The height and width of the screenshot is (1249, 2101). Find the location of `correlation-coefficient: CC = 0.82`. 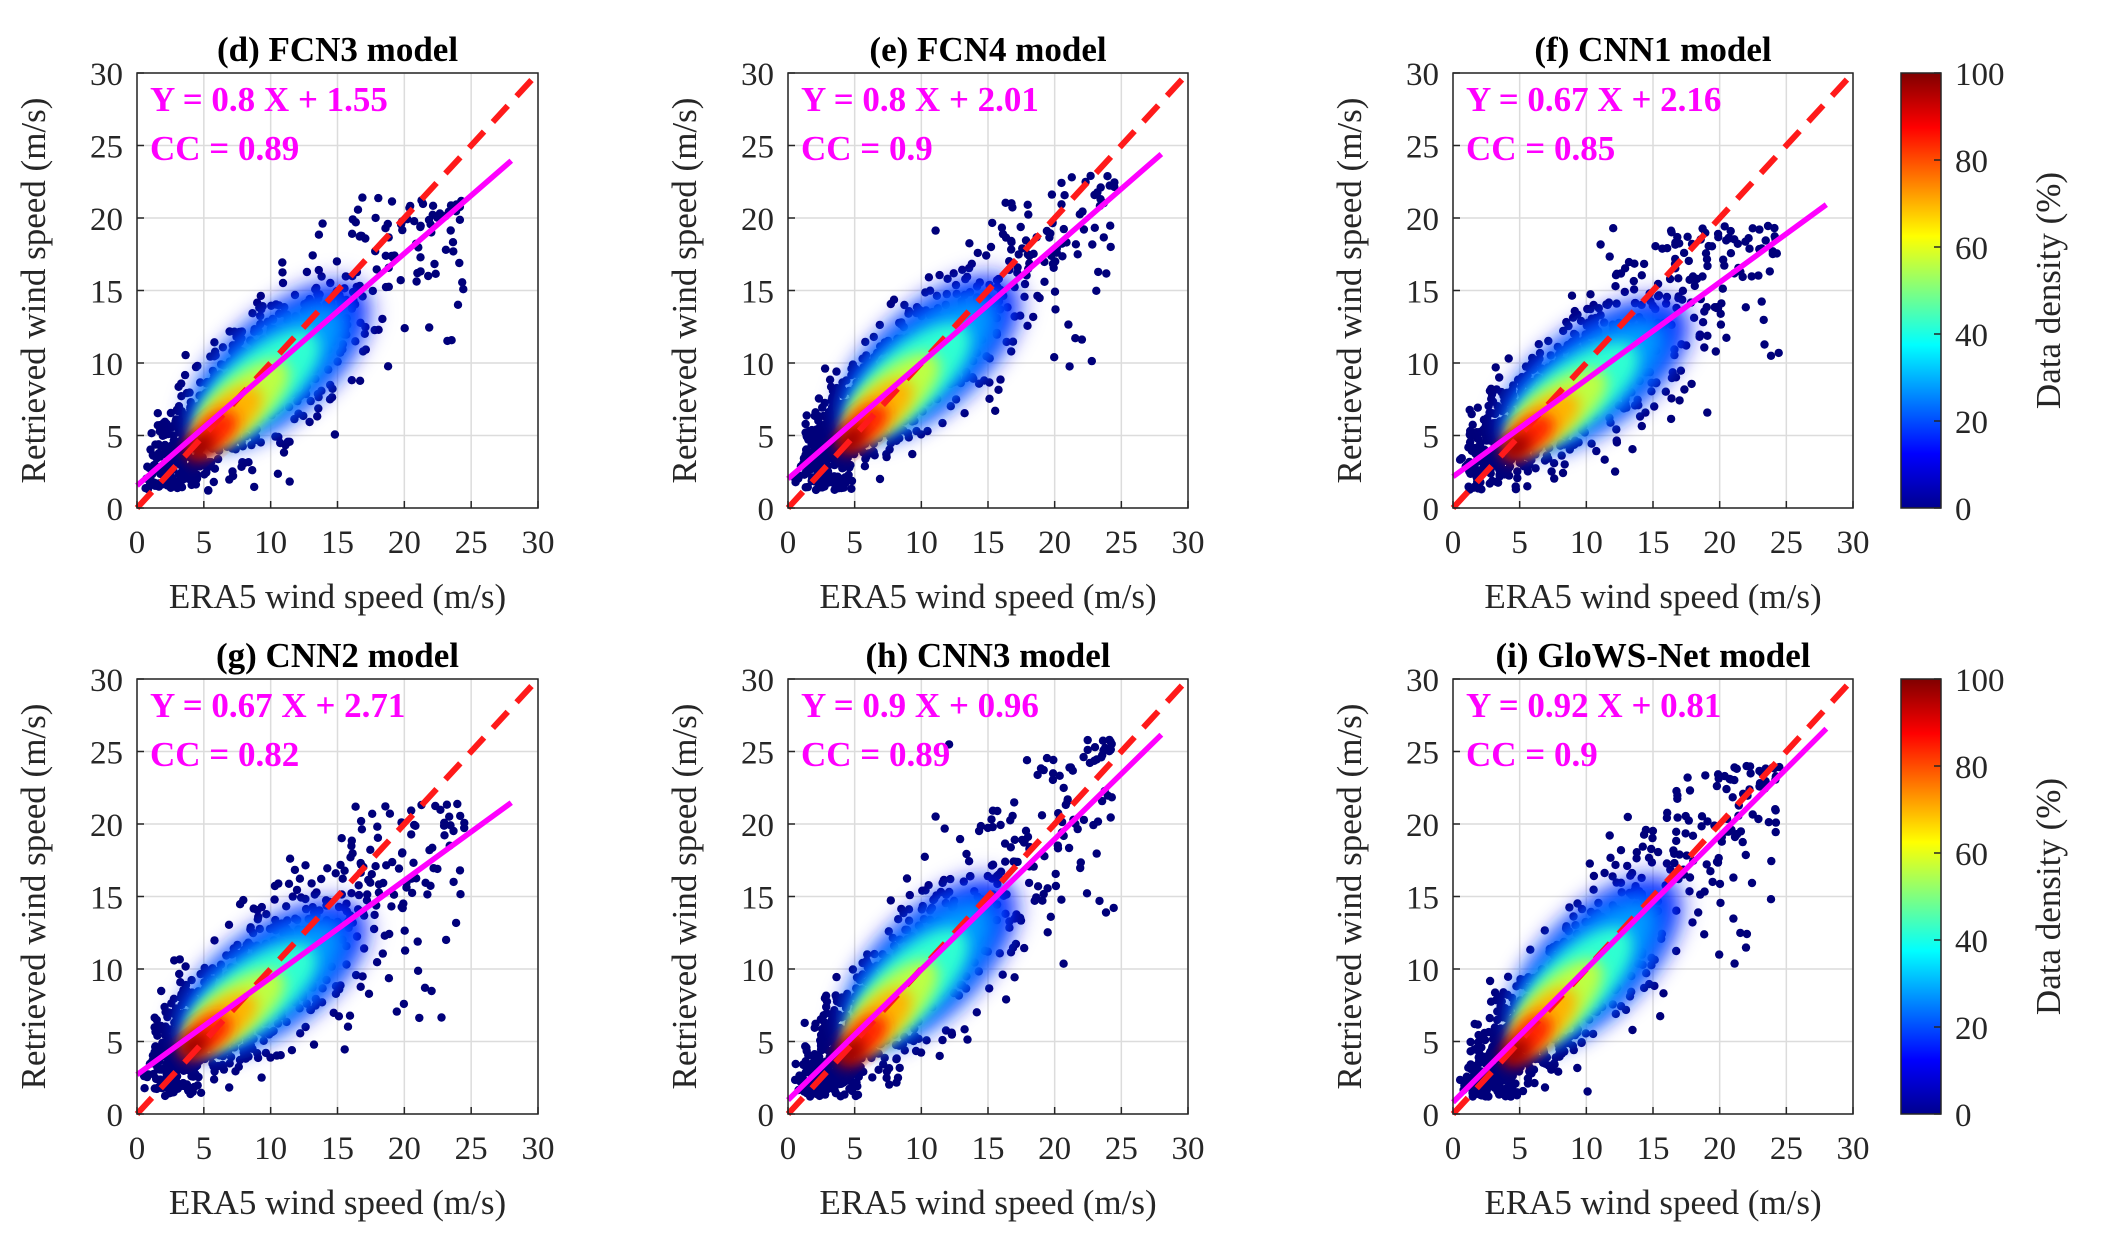

correlation-coefficient: CC = 0.82 is located at coordinates (224, 754).